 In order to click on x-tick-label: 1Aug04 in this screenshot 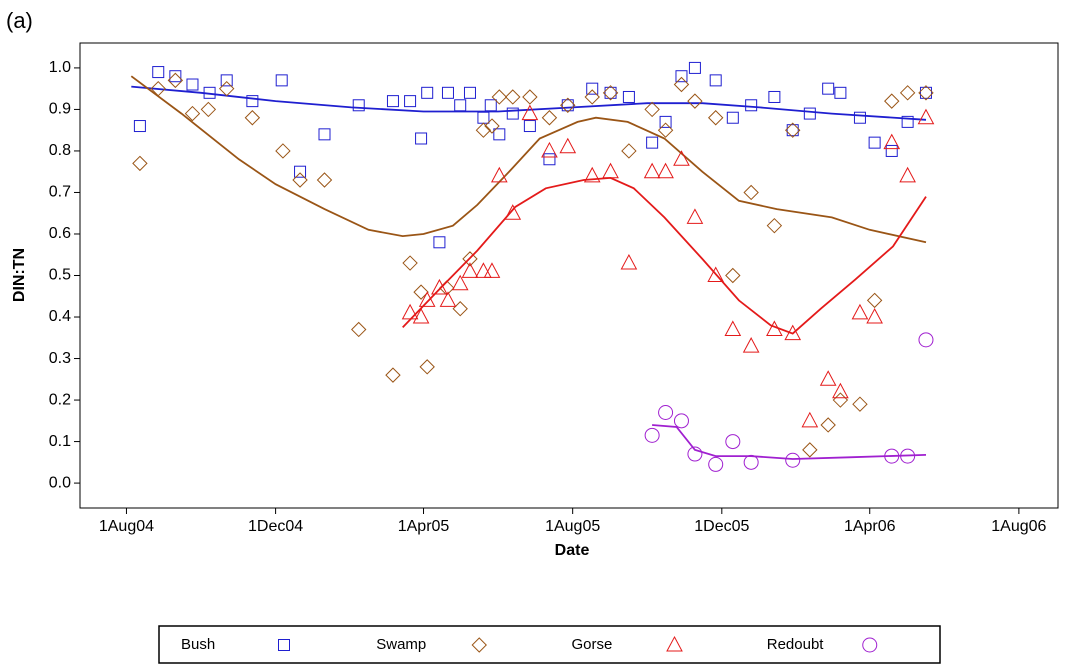, I will do `click(126, 526)`.